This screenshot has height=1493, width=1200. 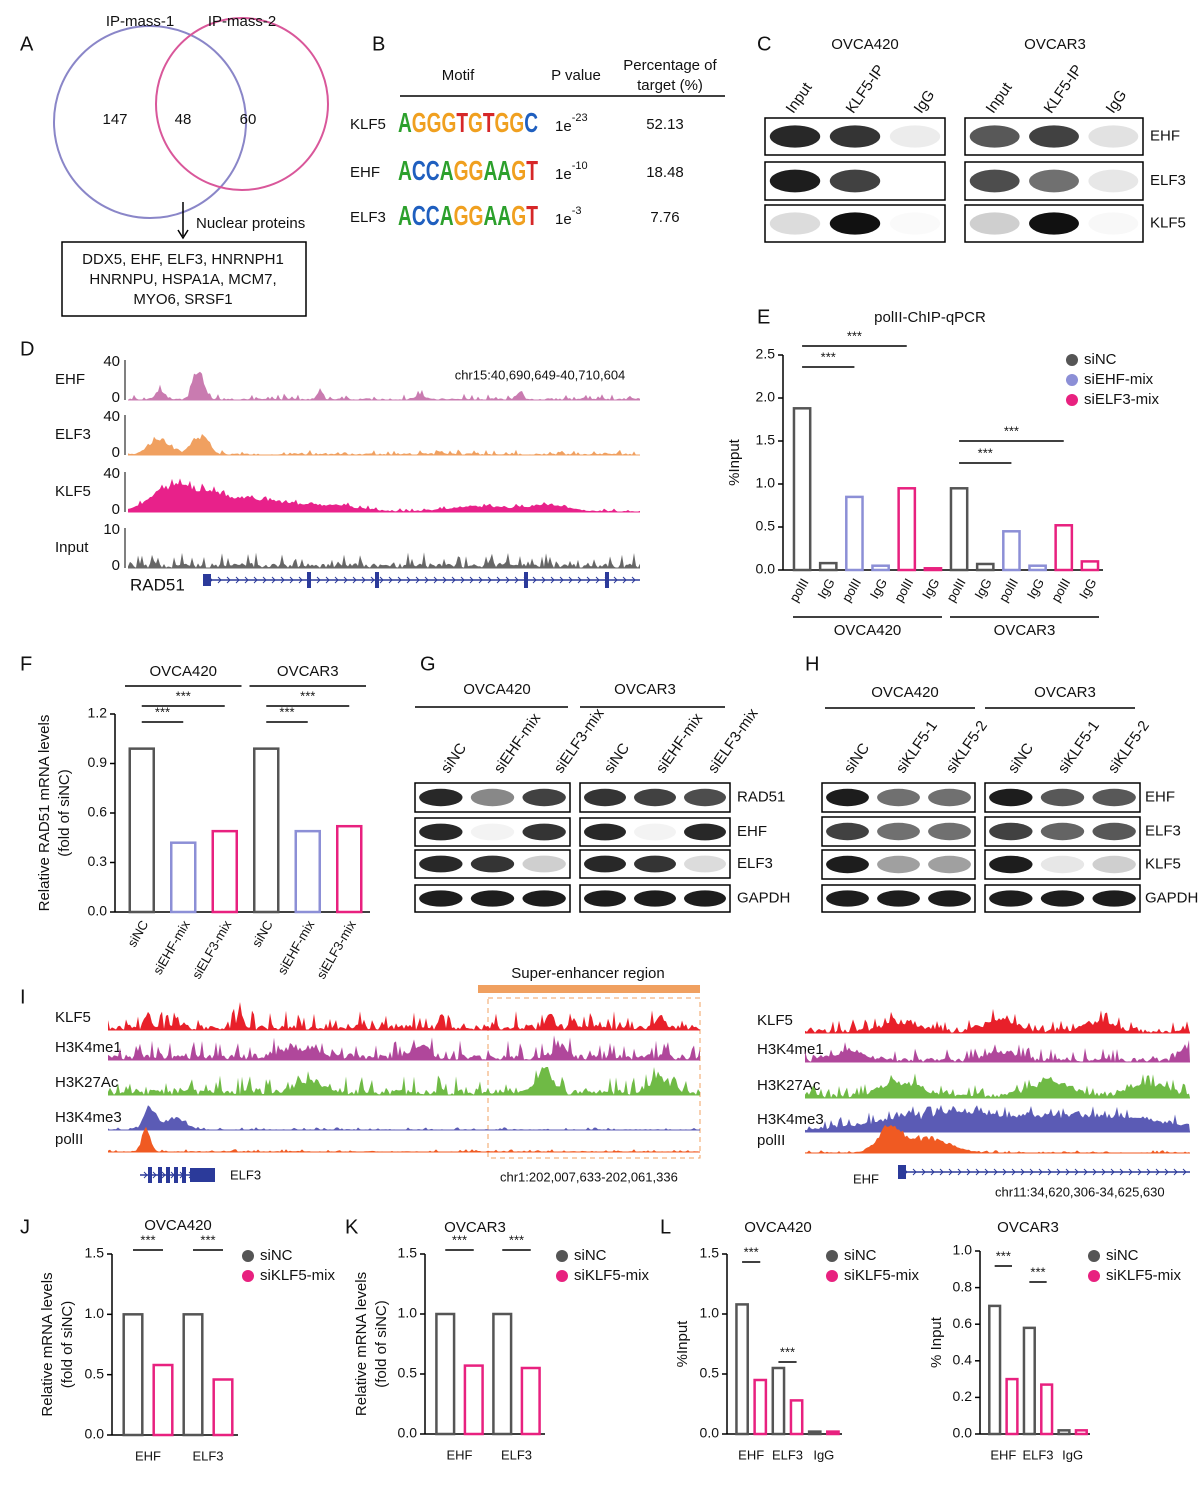 I want to click on lane-label: IgG, so click(x=1117, y=102).